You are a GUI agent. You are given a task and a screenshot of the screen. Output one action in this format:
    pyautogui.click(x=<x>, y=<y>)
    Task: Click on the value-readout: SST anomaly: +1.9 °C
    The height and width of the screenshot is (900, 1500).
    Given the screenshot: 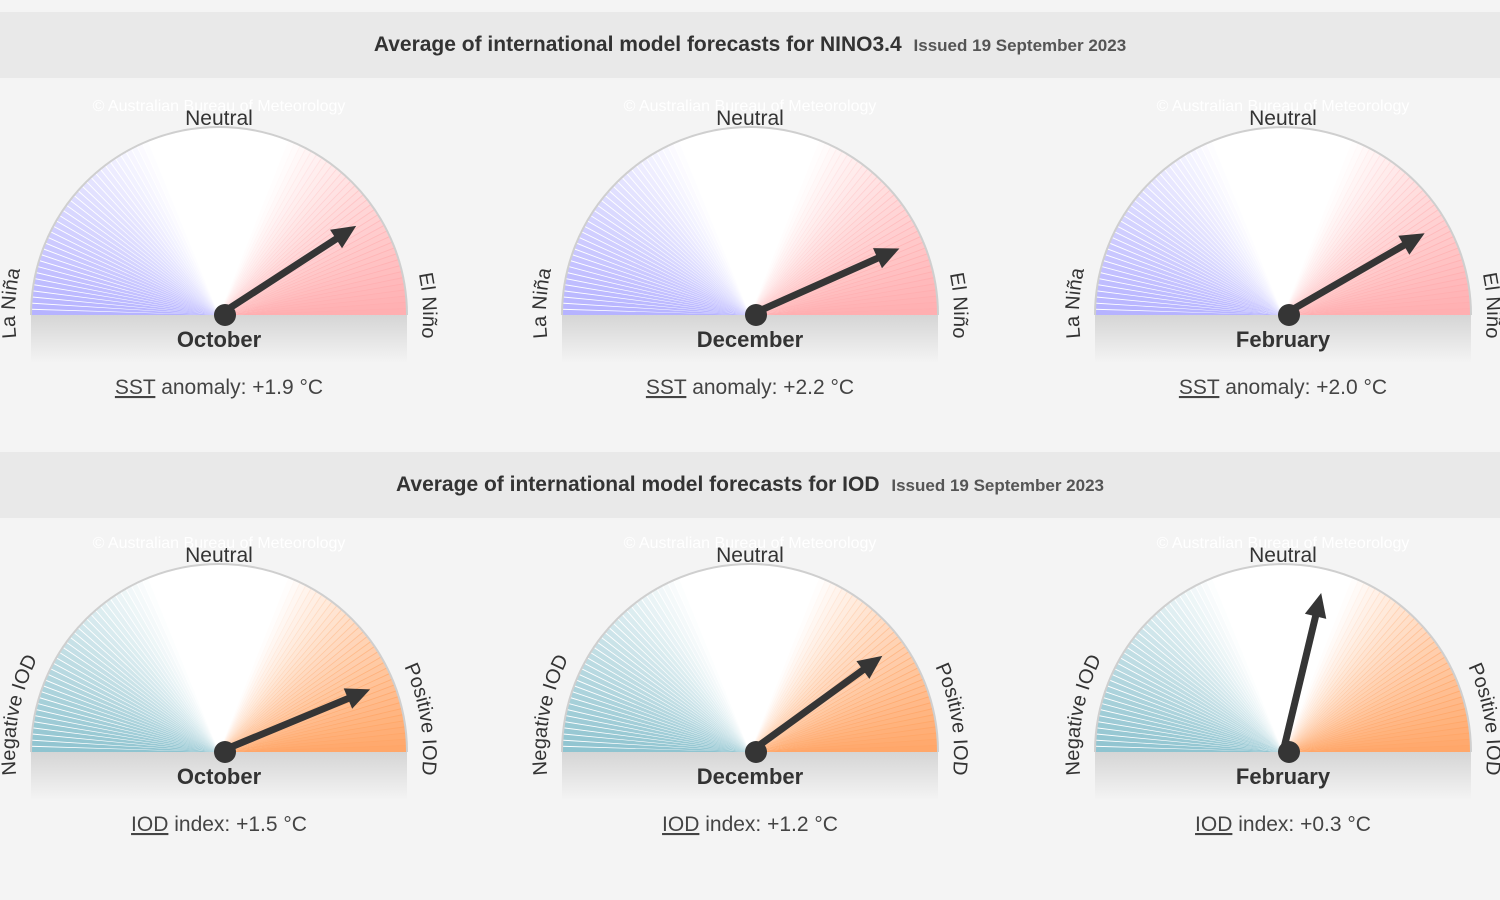 What is the action you would take?
    pyautogui.click(x=219, y=387)
    